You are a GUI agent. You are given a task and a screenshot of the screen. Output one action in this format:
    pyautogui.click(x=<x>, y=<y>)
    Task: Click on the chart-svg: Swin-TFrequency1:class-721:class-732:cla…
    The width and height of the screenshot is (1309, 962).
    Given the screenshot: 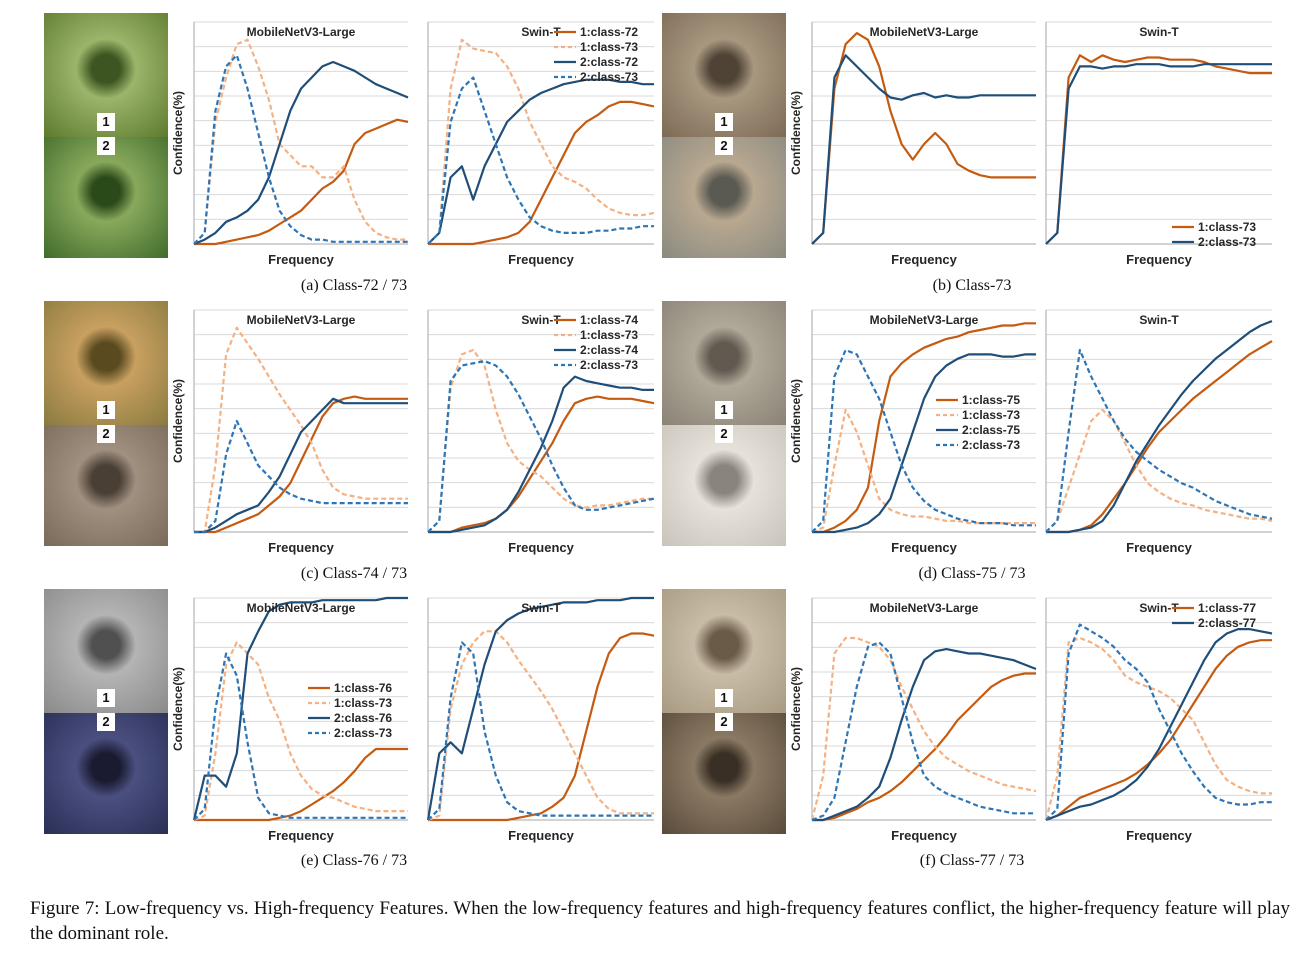 What is the action you would take?
    pyautogui.click(x=541, y=144)
    